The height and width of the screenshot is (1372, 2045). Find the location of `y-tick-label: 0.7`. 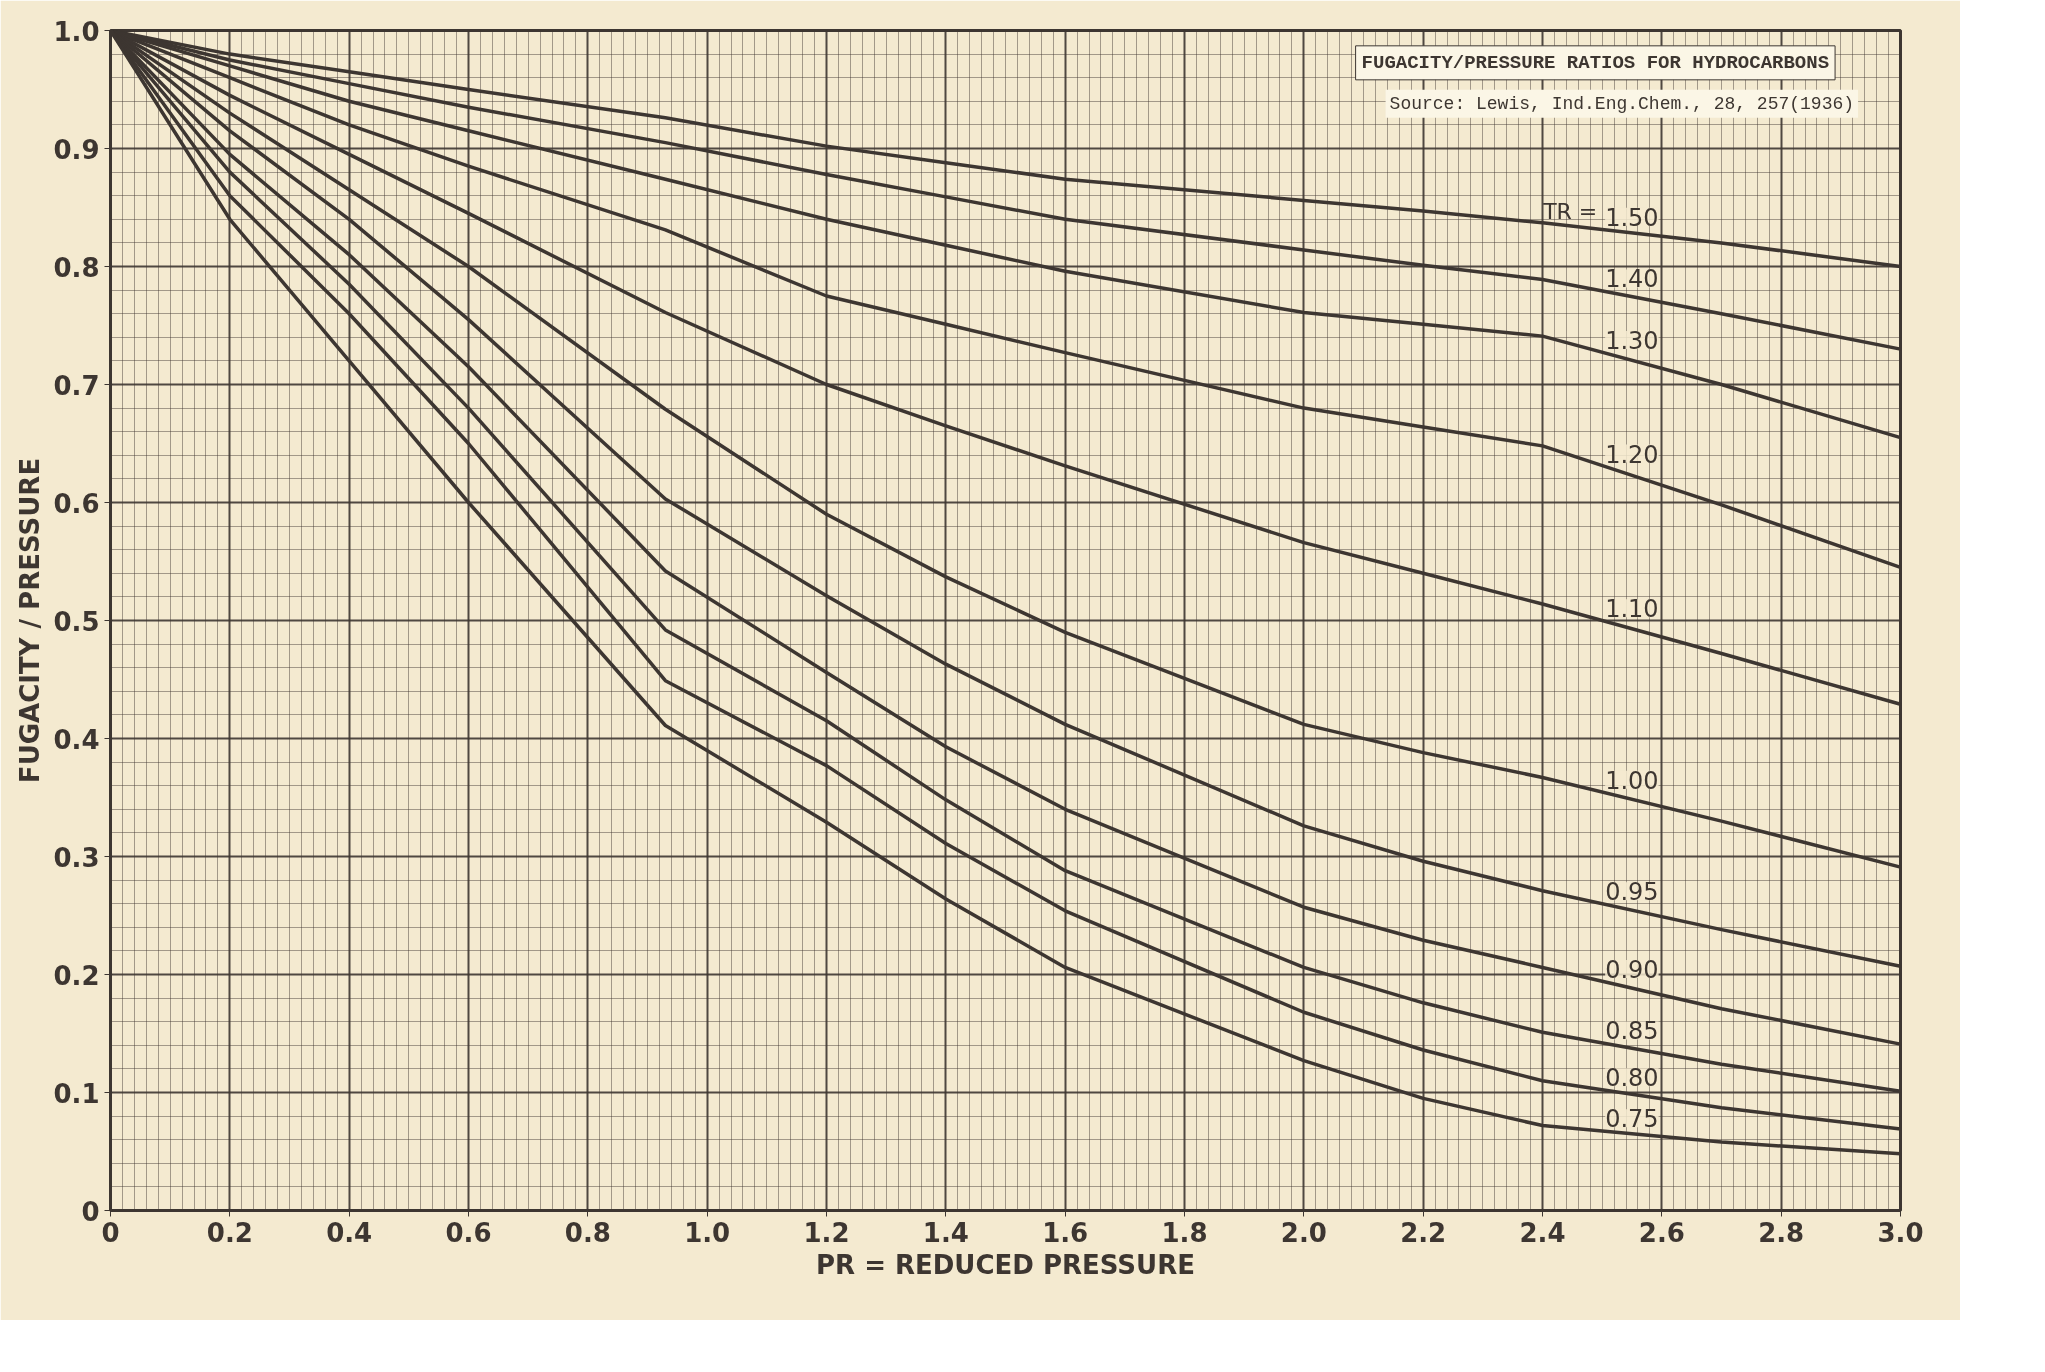

y-tick-label: 0.7 is located at coordinates (76, 385).